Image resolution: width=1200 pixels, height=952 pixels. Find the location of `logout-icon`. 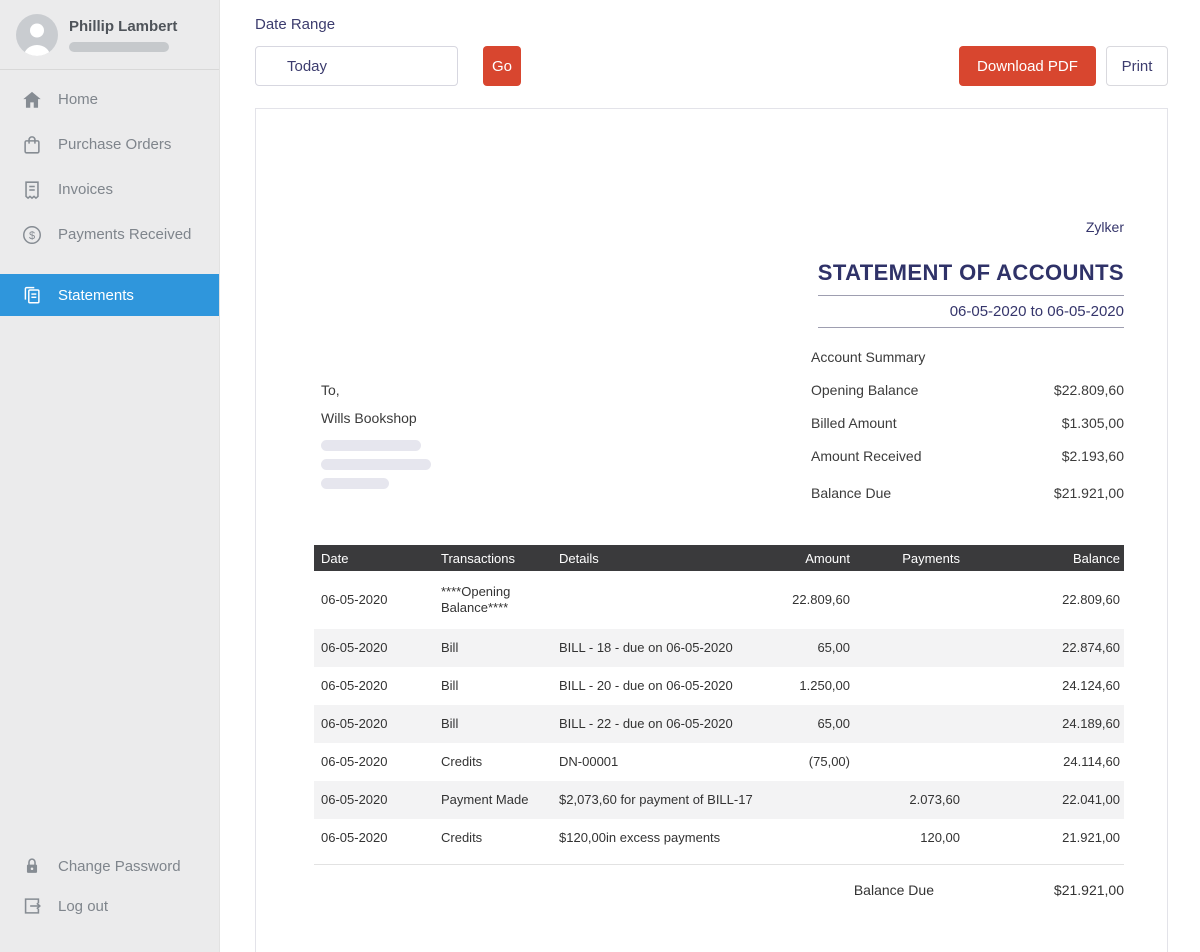

logout-icon is located at coordinates (32, 906).